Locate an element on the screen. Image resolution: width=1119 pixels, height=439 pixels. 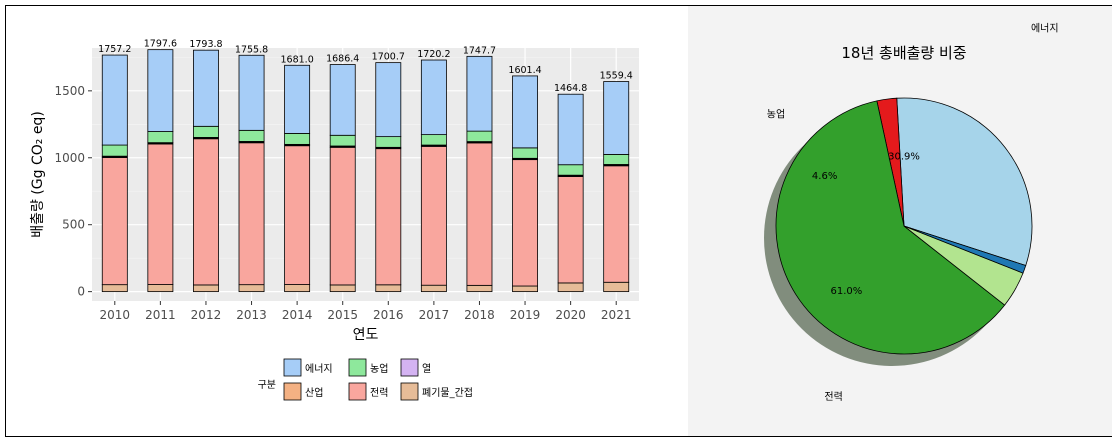
legend-label: 에너지 is located at coordinates (319, 369).